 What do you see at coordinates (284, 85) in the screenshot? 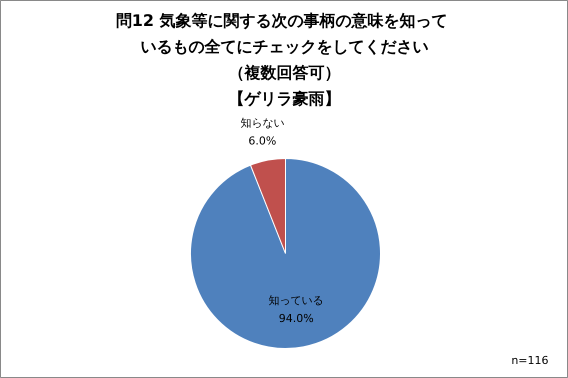
I see `chart-subtitle: （複数回答可）【ゲリラ豪雨】` at bounding box center [284, 85].